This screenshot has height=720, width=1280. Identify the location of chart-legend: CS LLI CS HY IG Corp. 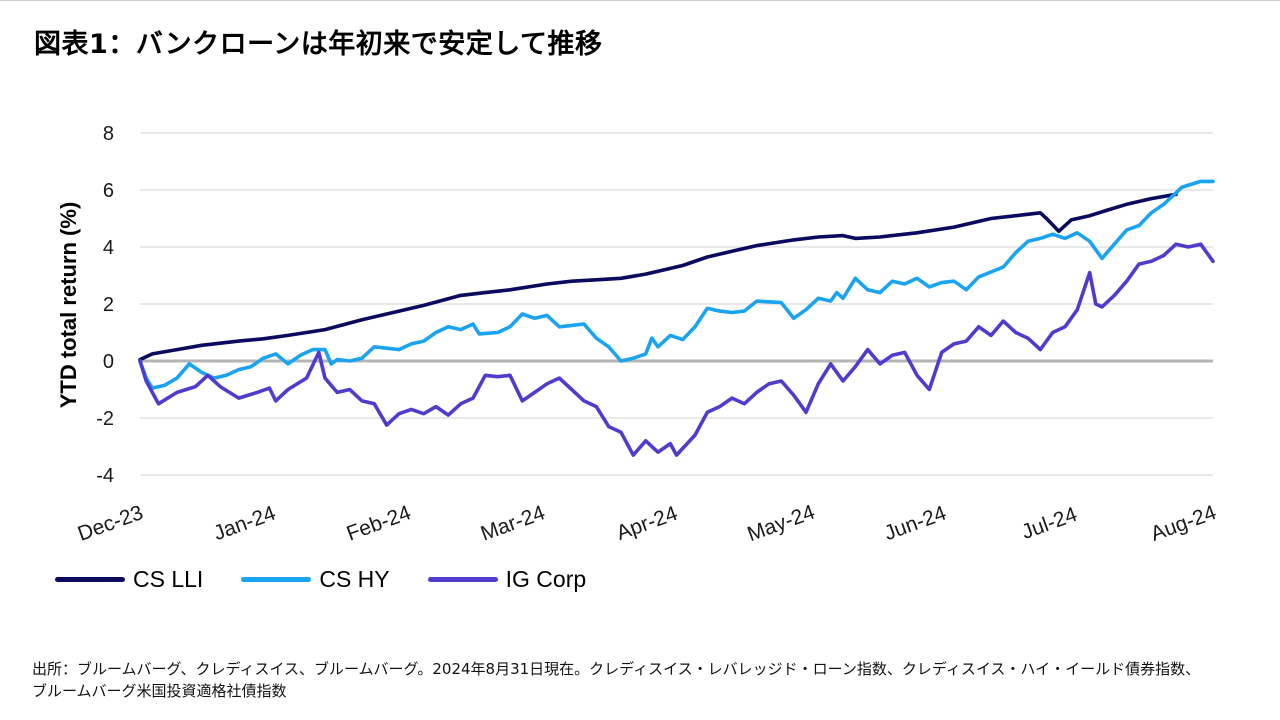
(339, 579).